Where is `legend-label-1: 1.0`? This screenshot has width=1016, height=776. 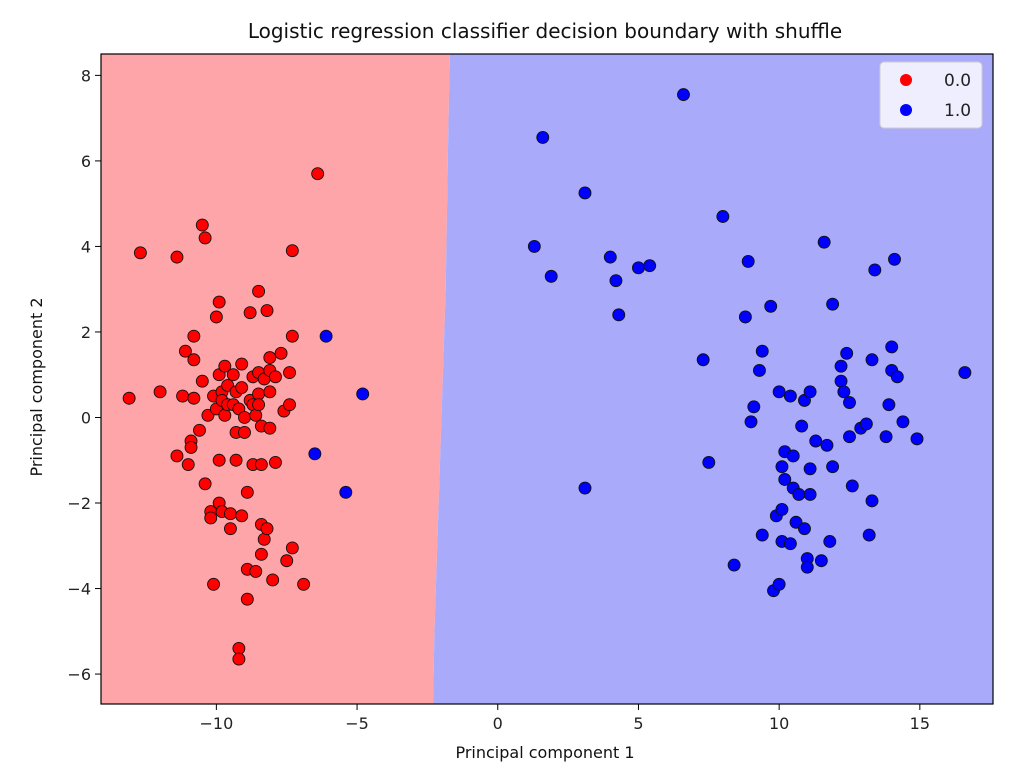 legend-label-1: 1.0 is located at coordinates (957, 111).